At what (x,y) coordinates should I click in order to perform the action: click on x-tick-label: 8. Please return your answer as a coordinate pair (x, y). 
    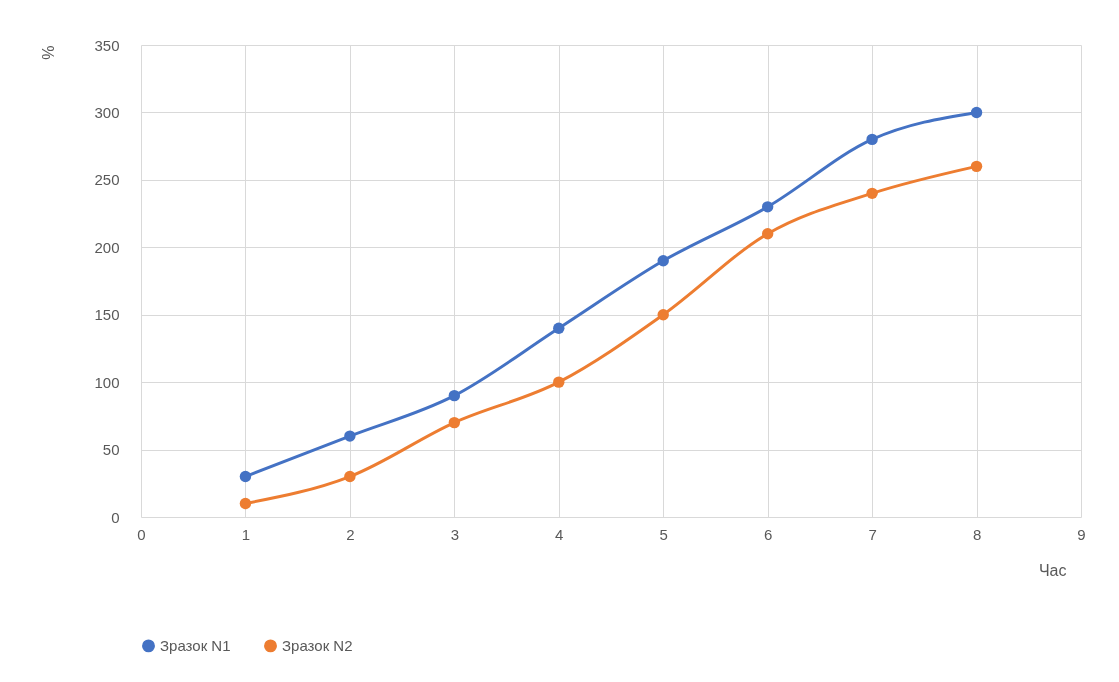
    Looking at the image, I should click on (977, 534).